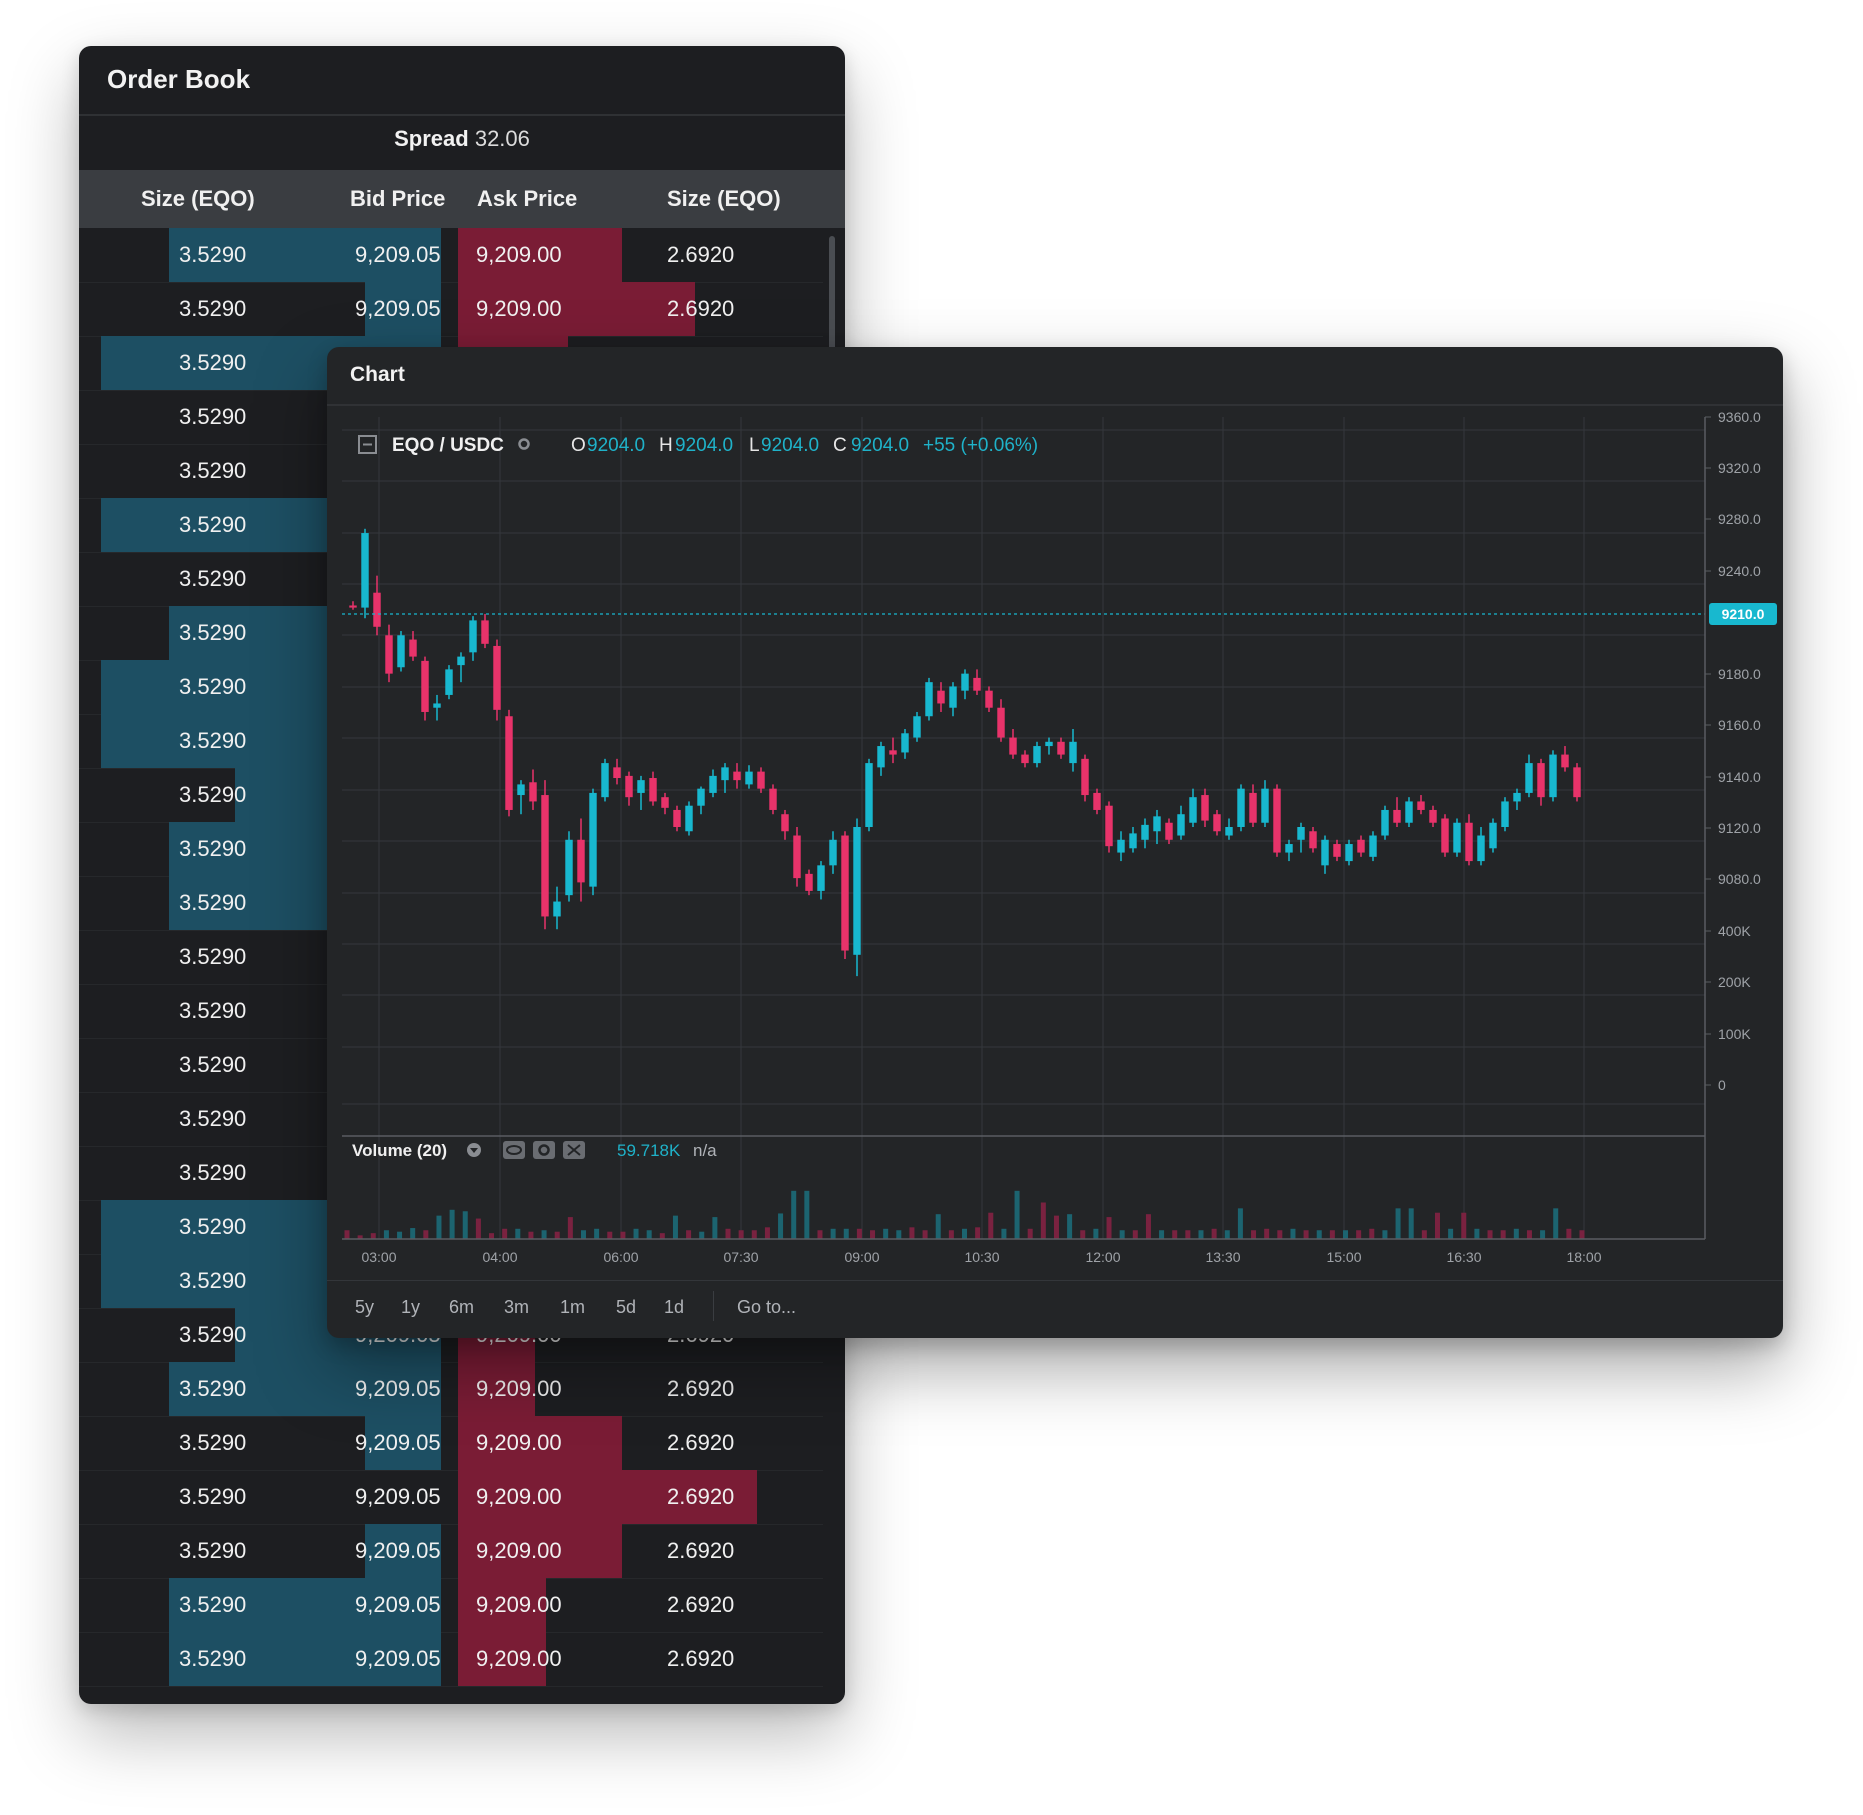 This screenshot has height=1815, width=1863. What do you see at coordinates (1343, 1257) in the screenshot?
I see `time-axis-label: 15:00` at bounding box center [1343, 1257].